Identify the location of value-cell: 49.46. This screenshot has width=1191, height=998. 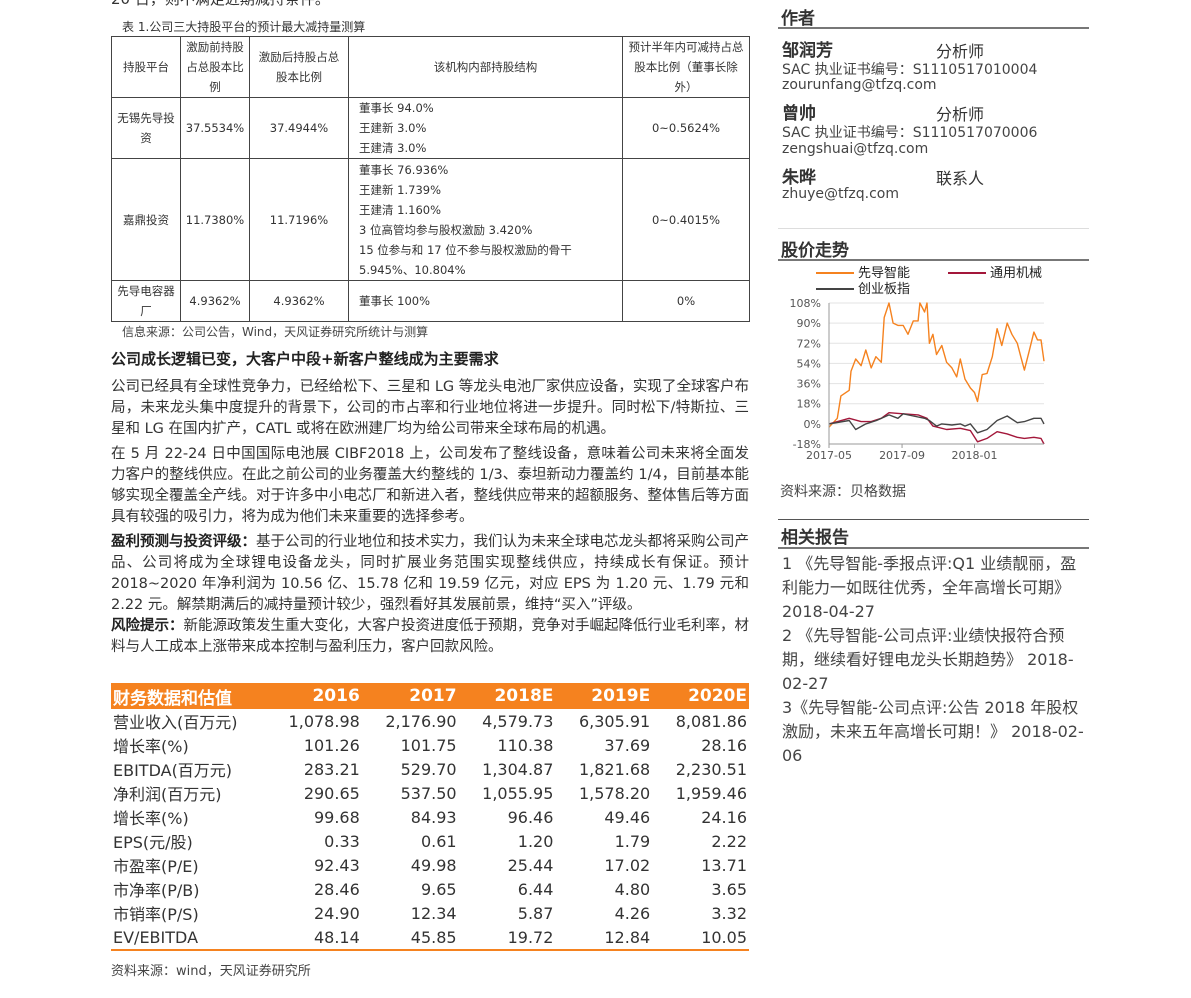
(627, 817).